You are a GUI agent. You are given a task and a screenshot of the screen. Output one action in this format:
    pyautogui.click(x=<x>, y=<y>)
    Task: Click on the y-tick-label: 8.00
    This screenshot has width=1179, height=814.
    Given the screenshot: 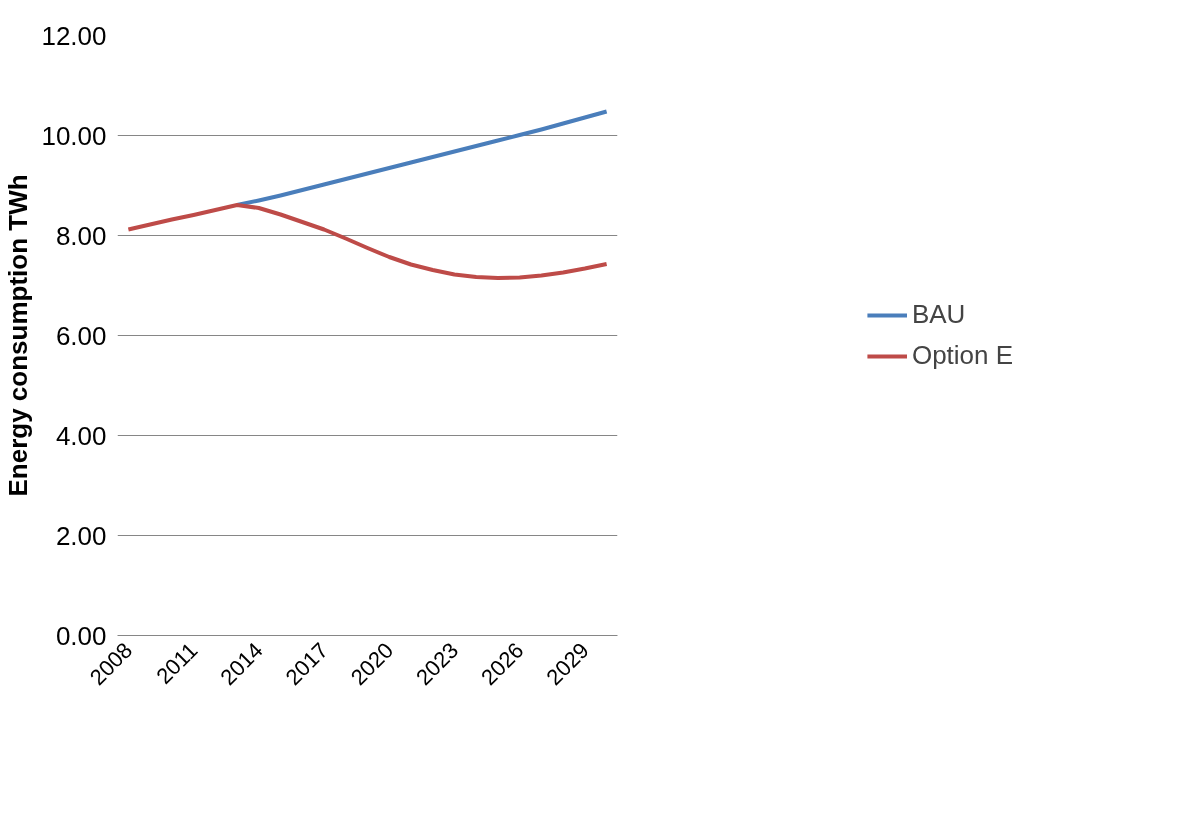 What is the action you would take?
    pyautogui.click(x=81, y=235)
    